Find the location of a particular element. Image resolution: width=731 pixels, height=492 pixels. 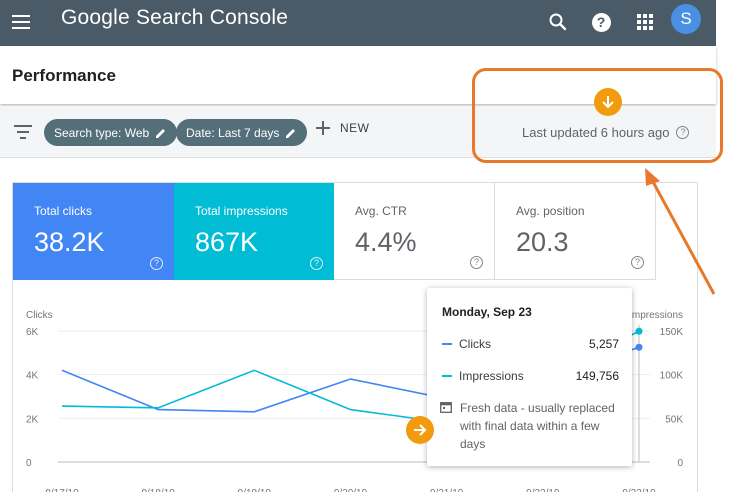

tooltip-clicks-value: 5,257 is located at coordinates (603, 344).